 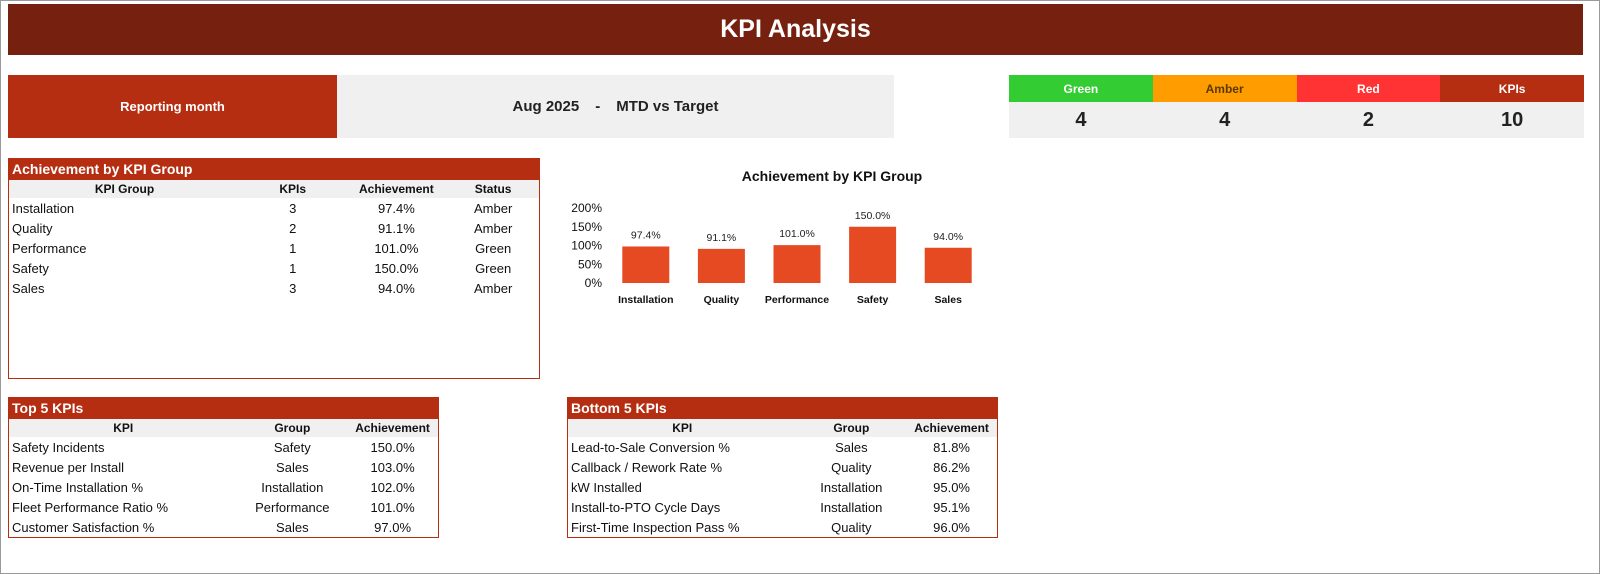 I want to click on status-red: Red 2, so click(x=1368, y=106).